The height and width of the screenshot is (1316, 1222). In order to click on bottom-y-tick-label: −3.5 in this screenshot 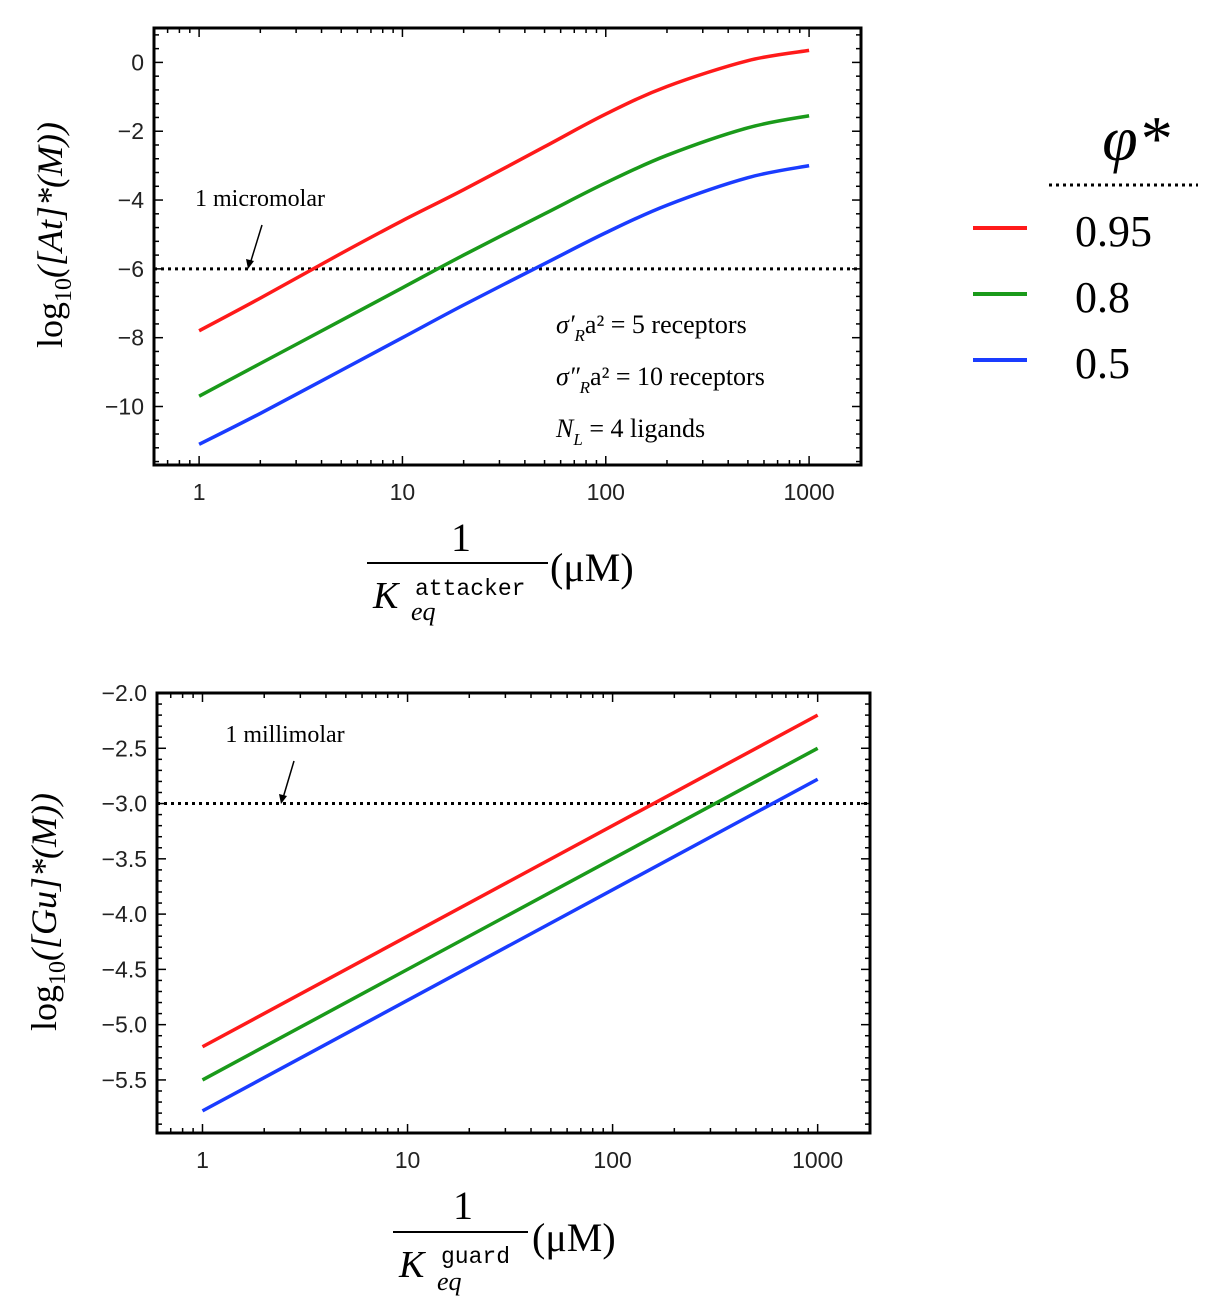, I will do `click(124, 859)`.